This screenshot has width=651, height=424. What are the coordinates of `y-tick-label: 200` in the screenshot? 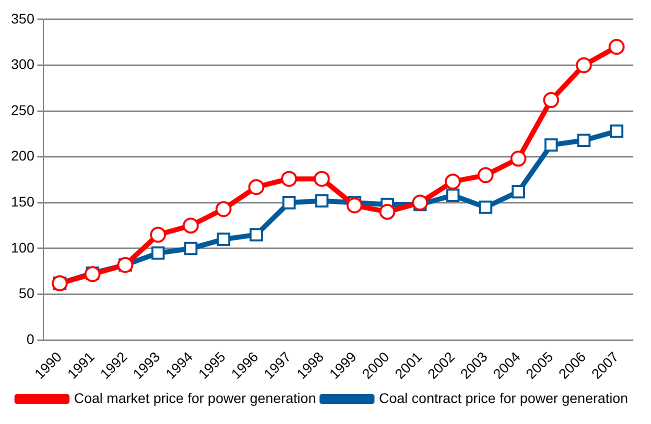 It's located at (23, 156).